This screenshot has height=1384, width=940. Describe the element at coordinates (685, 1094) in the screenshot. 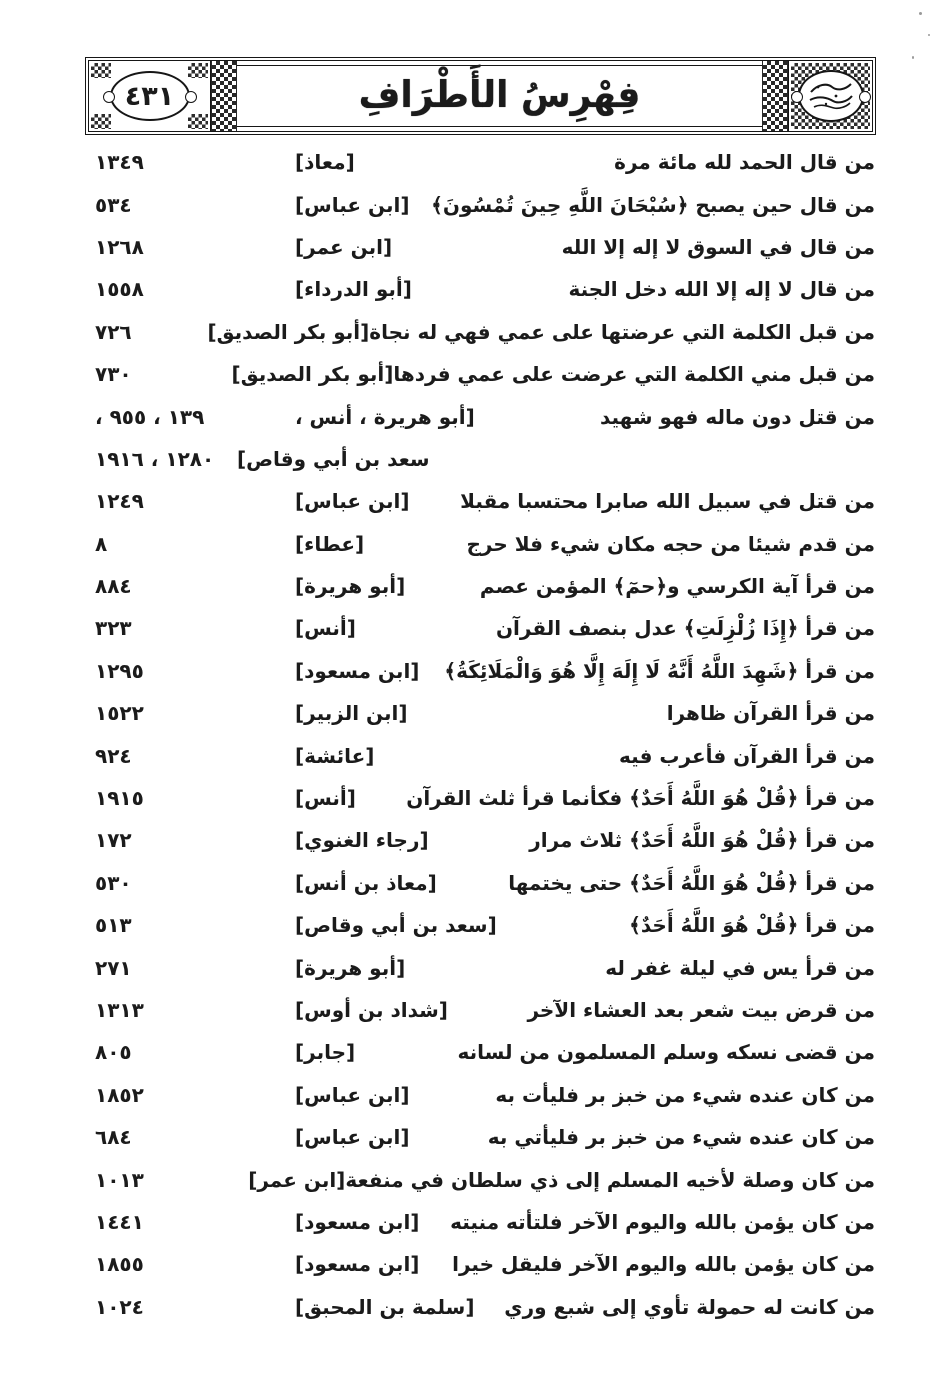

I see `hadith-text: من كان عنده شيء من خبز بر فليأت به` at that location.